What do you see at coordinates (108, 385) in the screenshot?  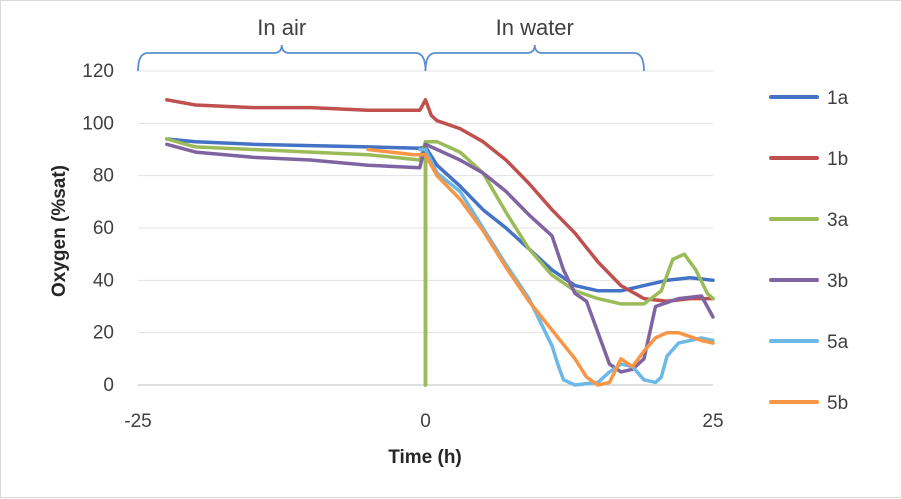 I see `y-tick-label: 0` at bounding box center [108, 385].